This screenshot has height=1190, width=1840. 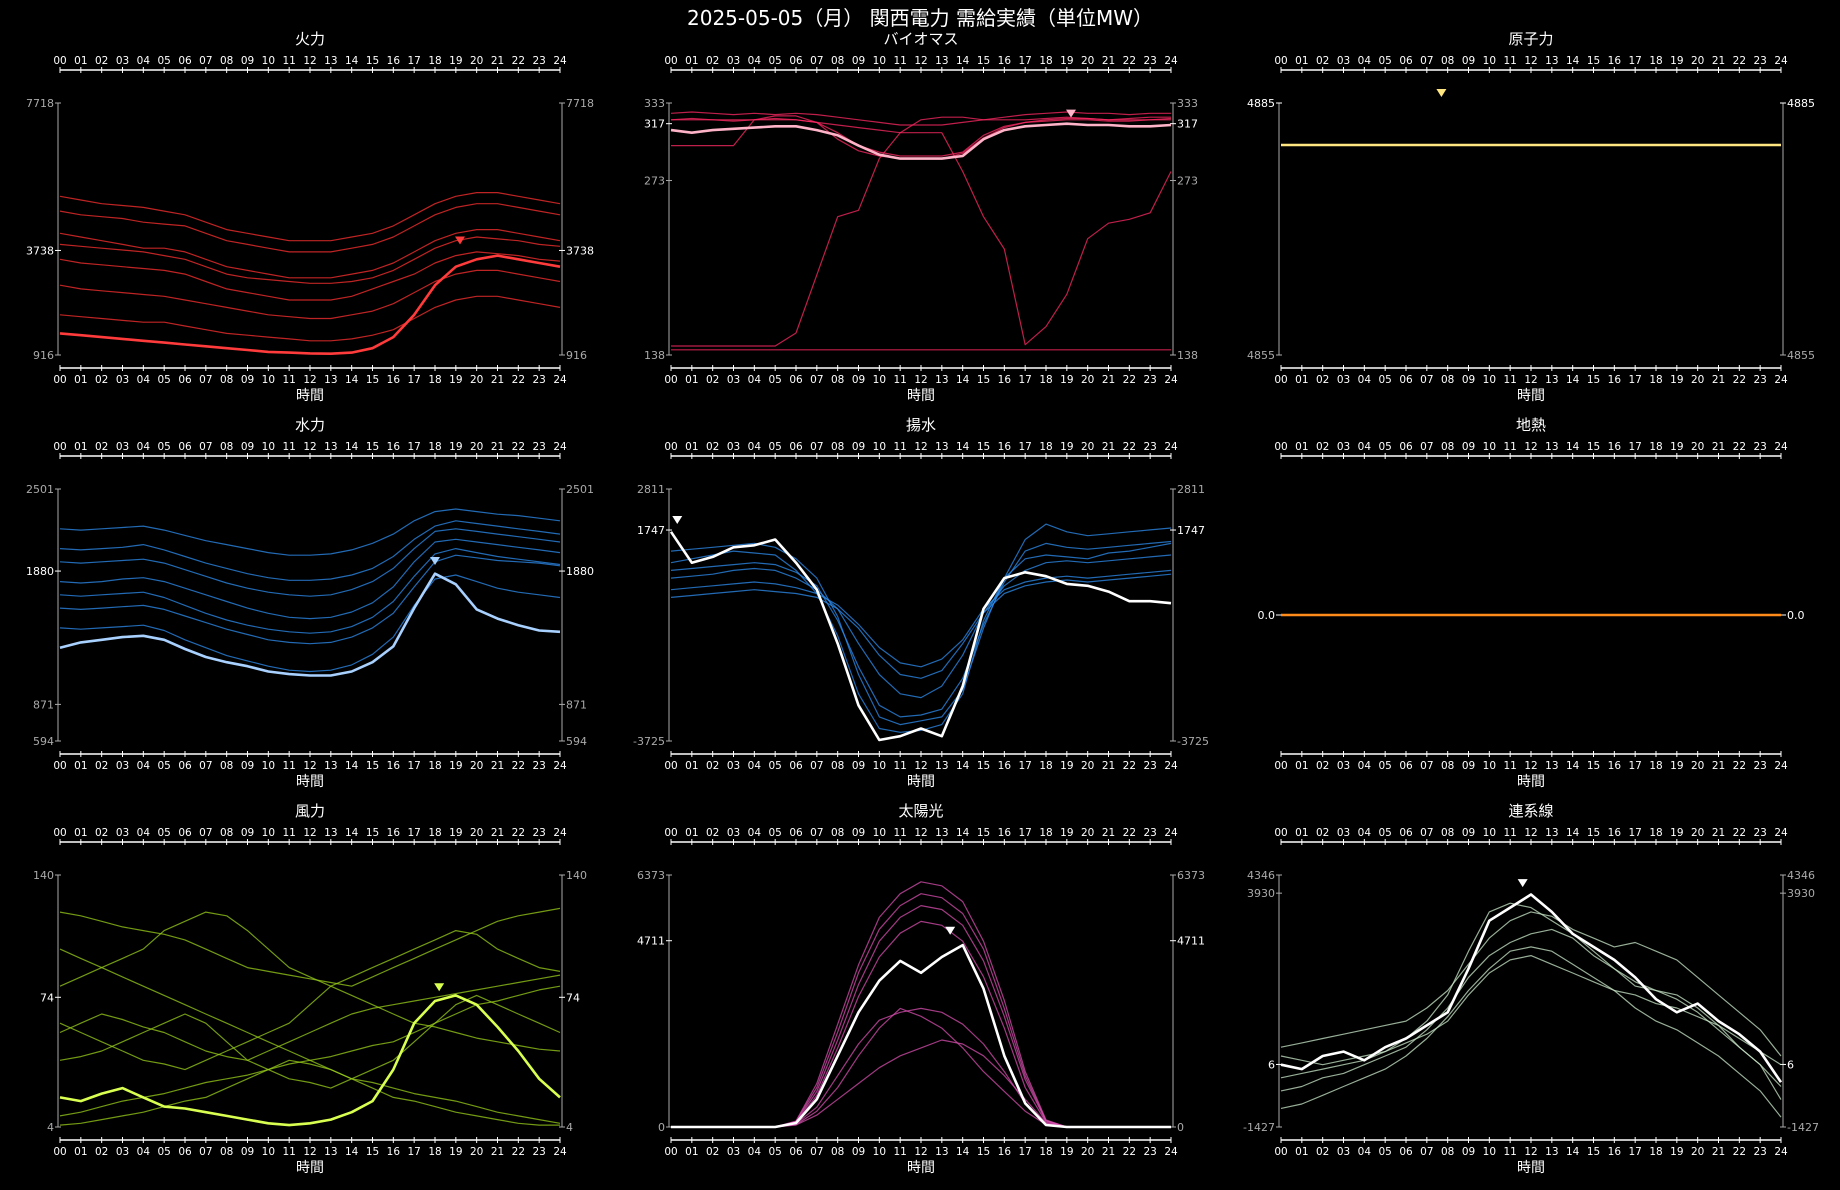 What do you see at coordinates (651, 875) in the screenshot?
I see `left-tick-label: 6373` at bounding box center [651, 875].